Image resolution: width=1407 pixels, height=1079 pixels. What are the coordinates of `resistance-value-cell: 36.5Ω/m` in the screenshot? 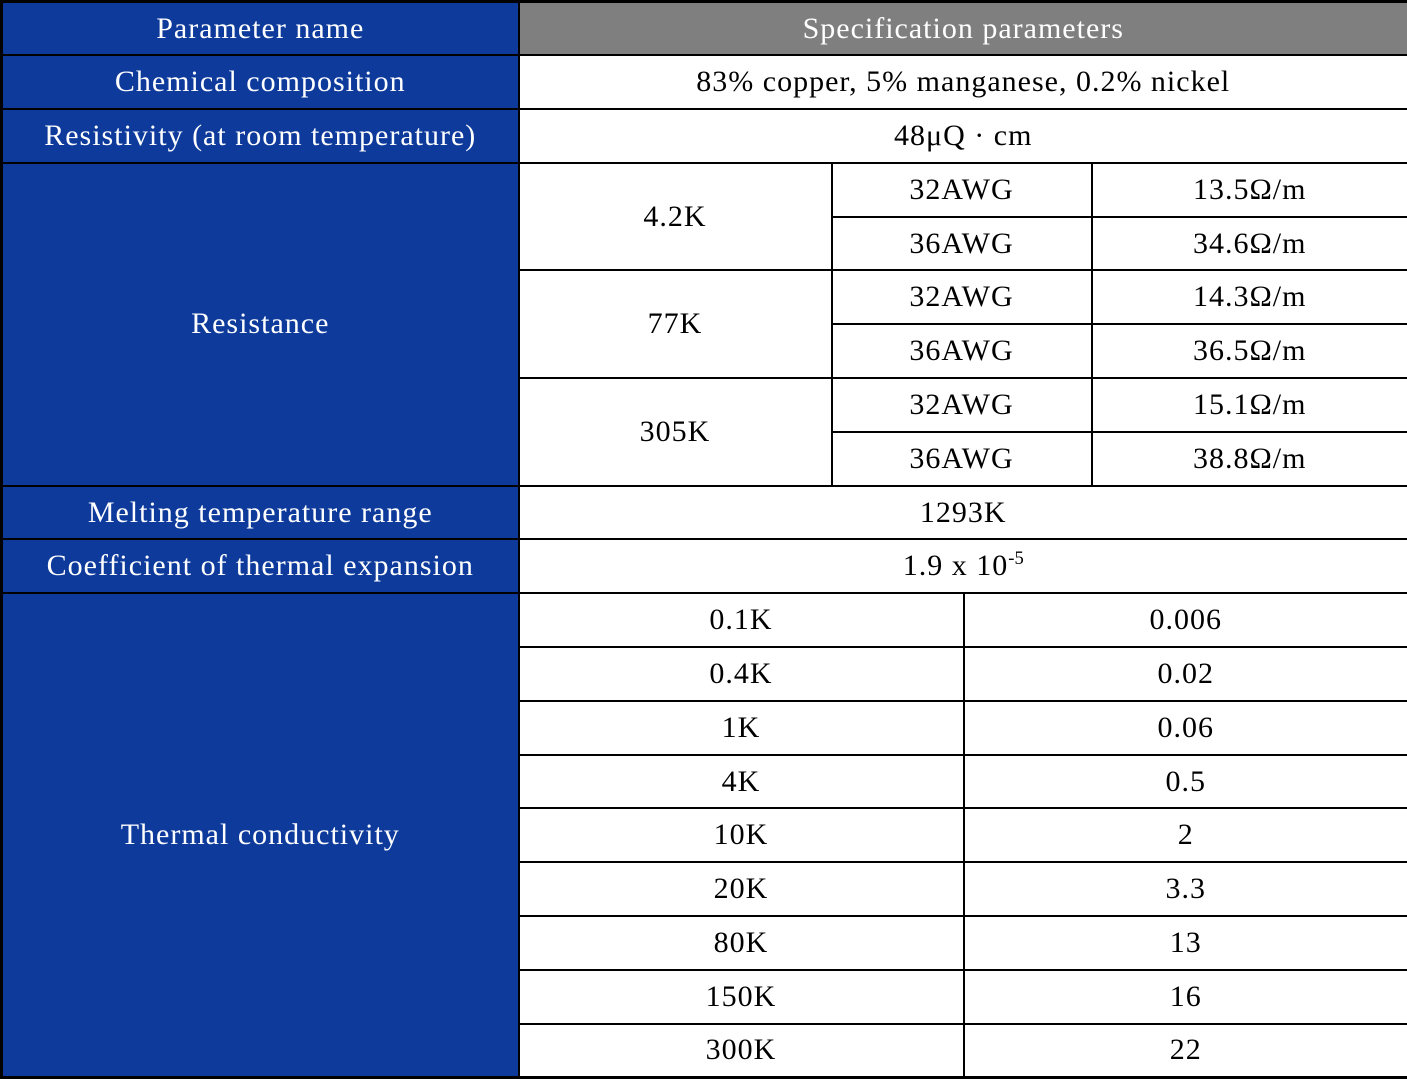 It's located at (1249, 351).